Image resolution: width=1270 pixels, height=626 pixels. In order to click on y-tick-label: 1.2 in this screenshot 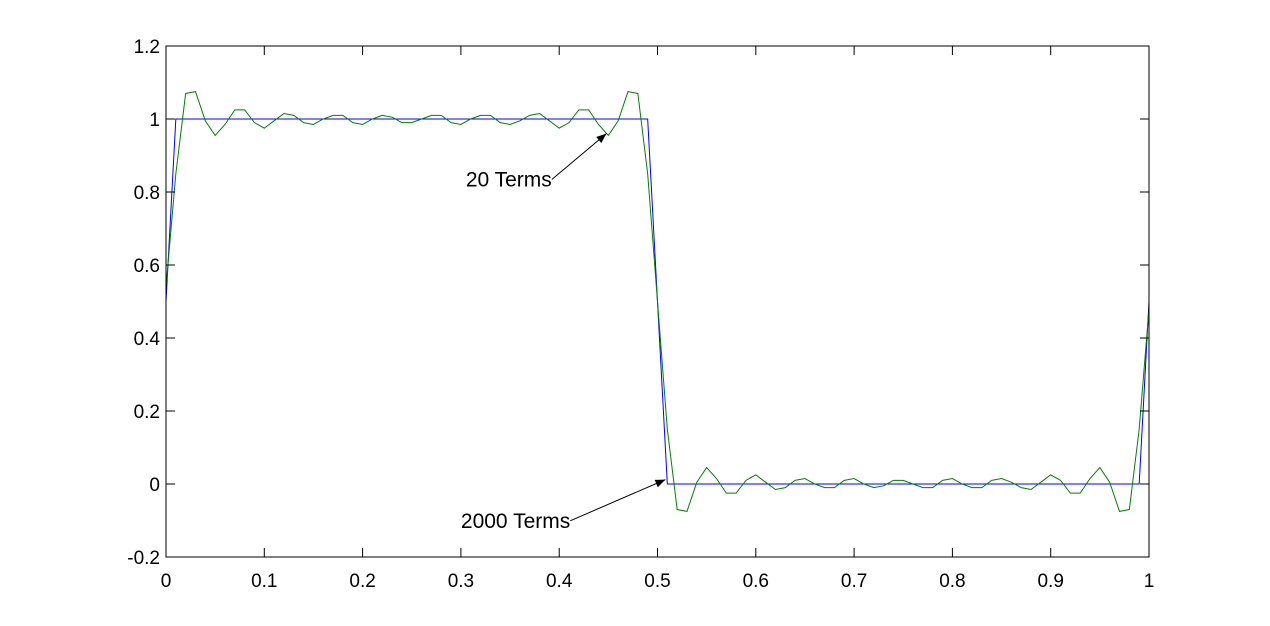, I will do `click(147, 47)`.